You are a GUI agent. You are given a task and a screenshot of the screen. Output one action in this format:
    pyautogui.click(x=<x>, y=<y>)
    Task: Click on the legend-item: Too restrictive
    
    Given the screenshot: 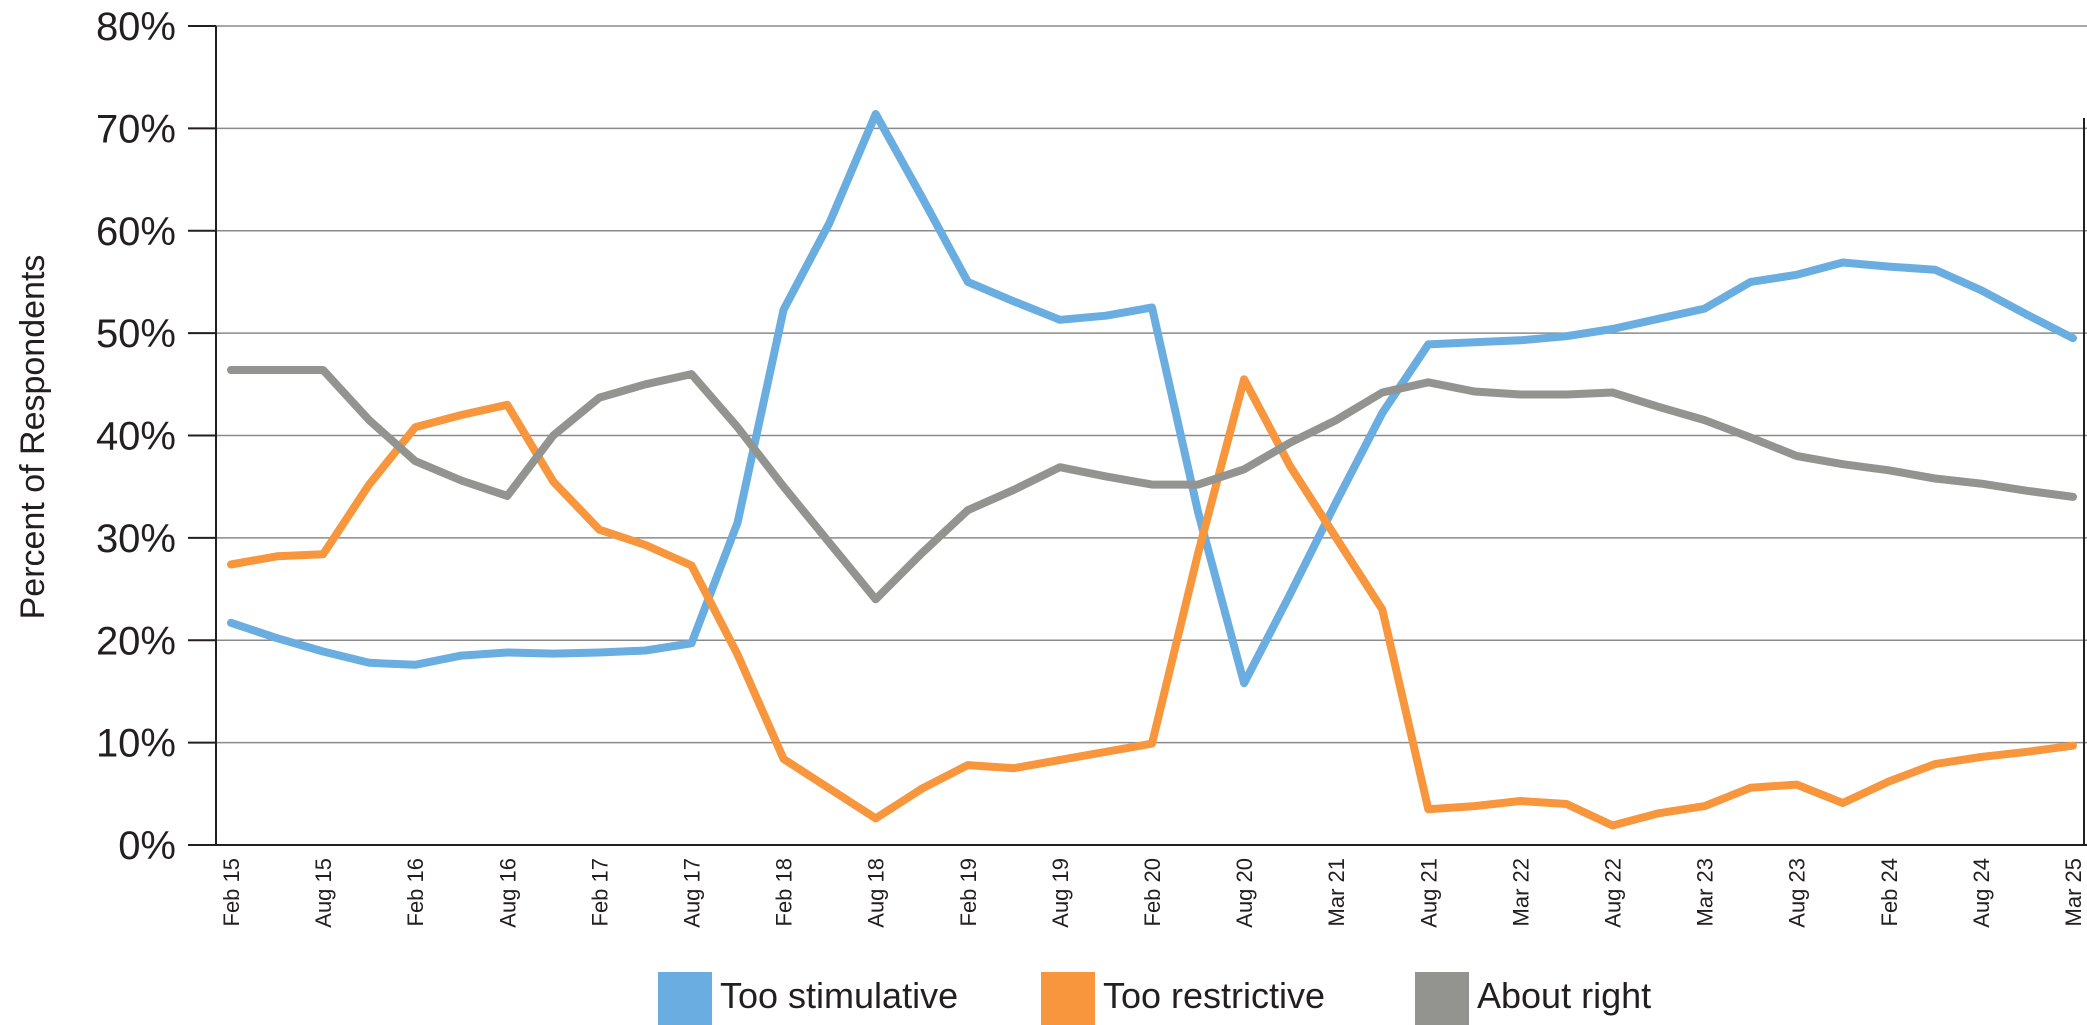 What is the action you would take?
    pyautogui.click(x=1183, y=998)
    